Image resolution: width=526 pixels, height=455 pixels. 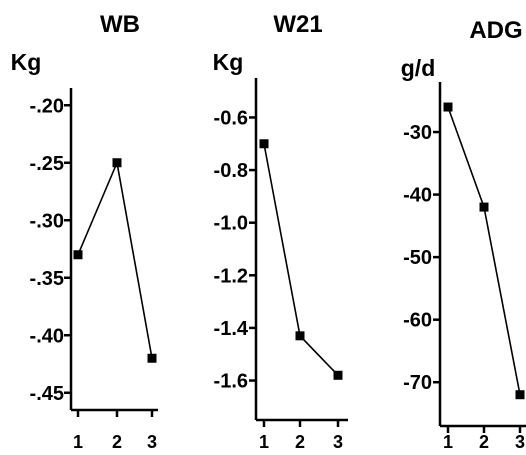 What do you see at coordinates (231, 276) in the screenshot?
I see `y-tick-label: -1.2` at bounding box center [231, 276].